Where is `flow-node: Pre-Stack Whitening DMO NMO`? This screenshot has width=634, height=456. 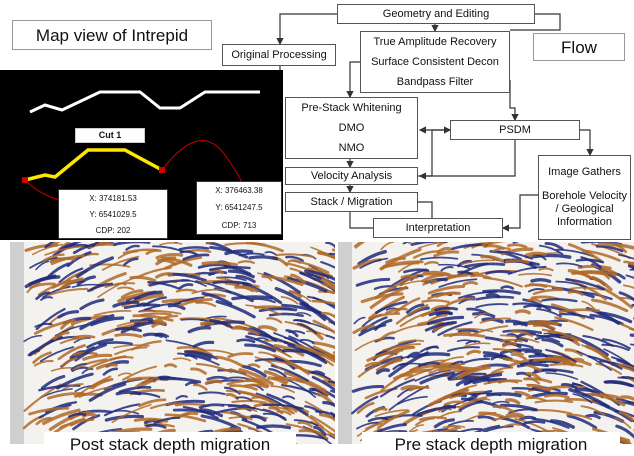
flow-node: Pre-Stack Whitening DMO NMO is located at coordinates (351, 128).